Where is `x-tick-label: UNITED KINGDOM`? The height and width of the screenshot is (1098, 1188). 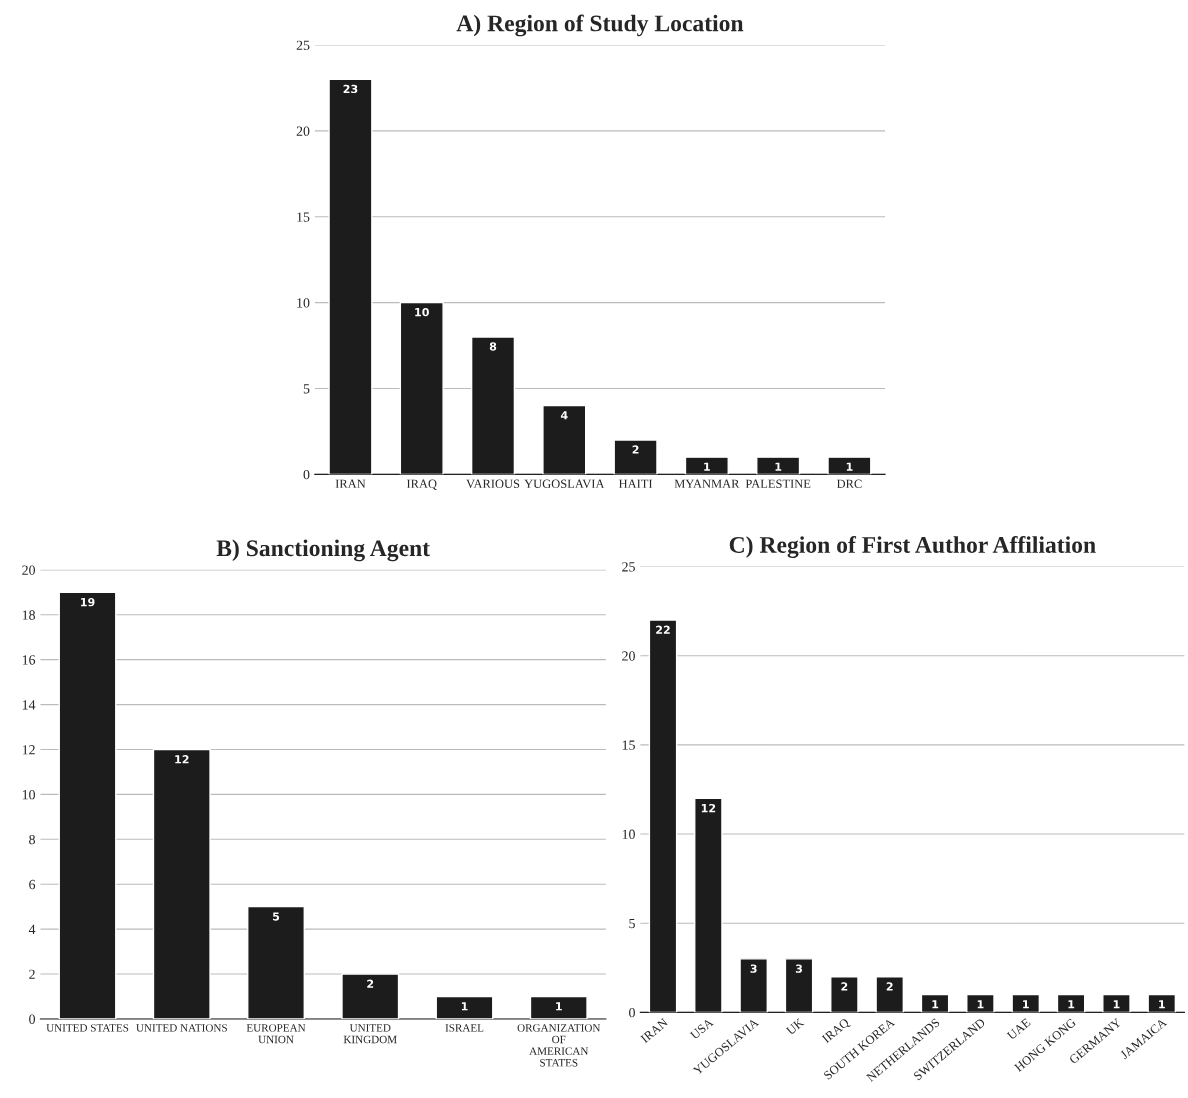 x-tick-label: UNITED KINGDOM is located at coordinates (370, 1034).